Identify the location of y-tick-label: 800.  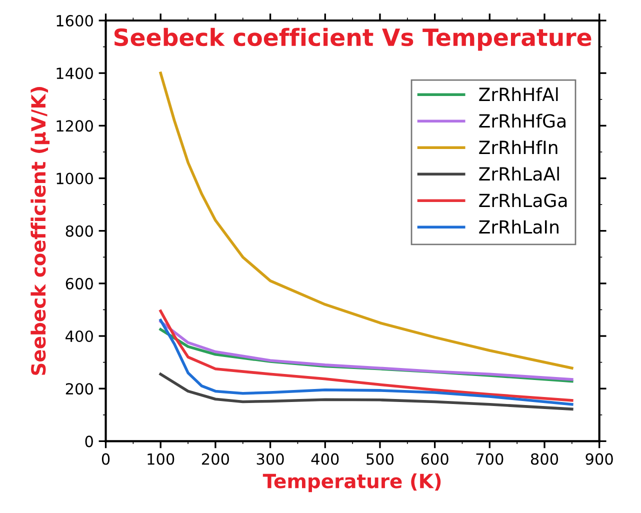
(79, 231).